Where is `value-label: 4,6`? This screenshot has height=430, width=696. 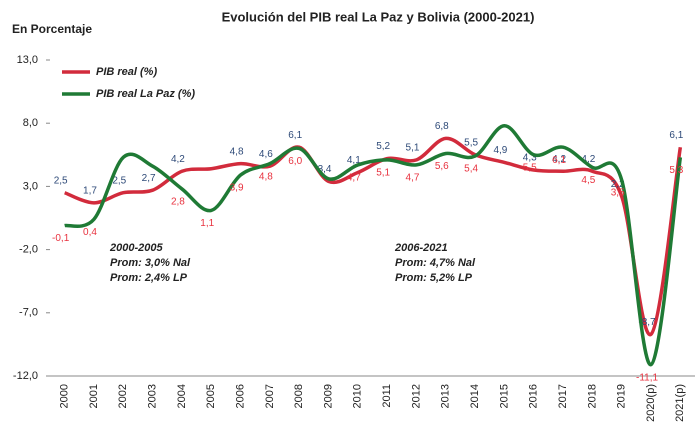 value-label: 4,6 is located at coordinates (266, 154).